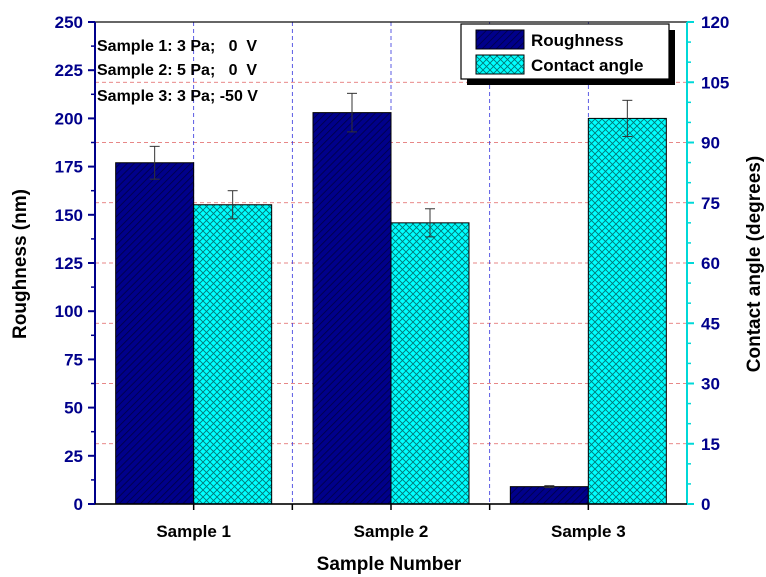 The image size is (766, 577). I want to click on legend-swatch-contact-angle, so click(500, 64).